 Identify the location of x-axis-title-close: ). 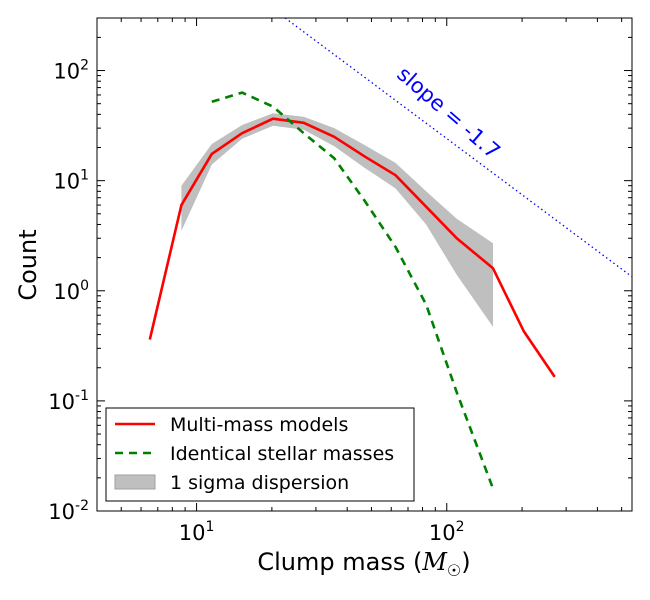
(465, 562).